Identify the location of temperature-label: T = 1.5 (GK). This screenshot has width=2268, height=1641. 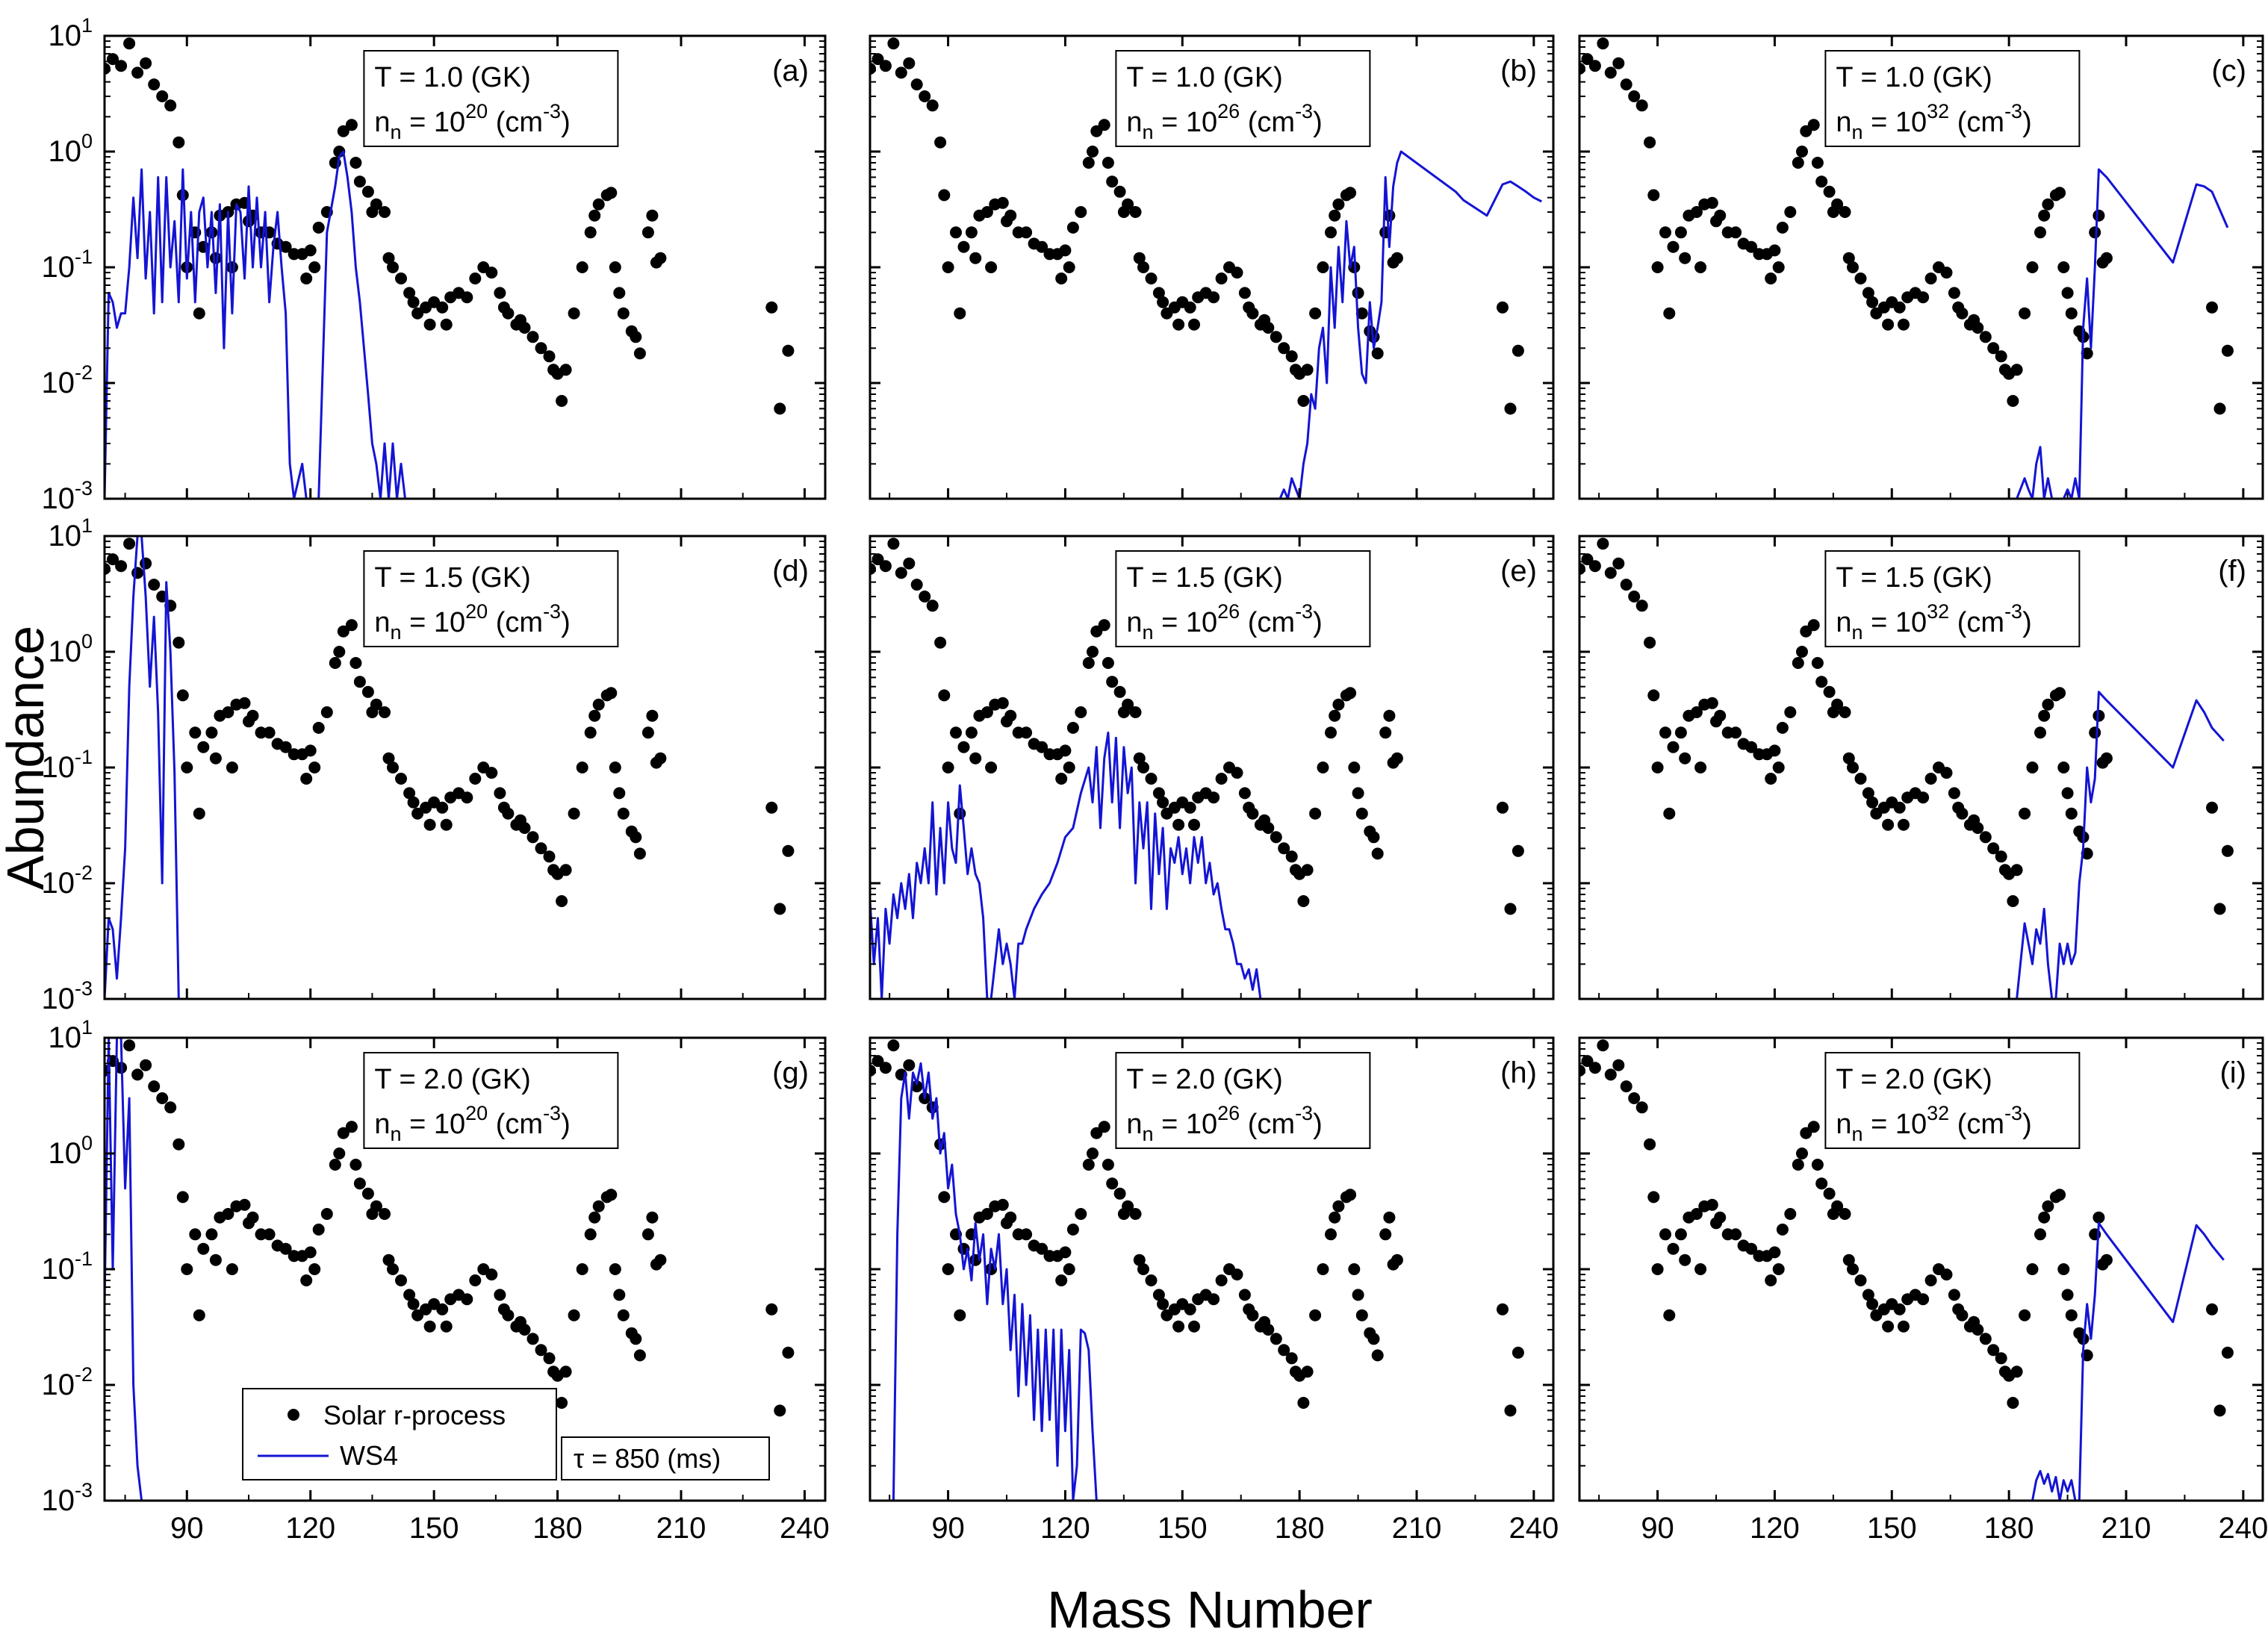
(1914, 578).